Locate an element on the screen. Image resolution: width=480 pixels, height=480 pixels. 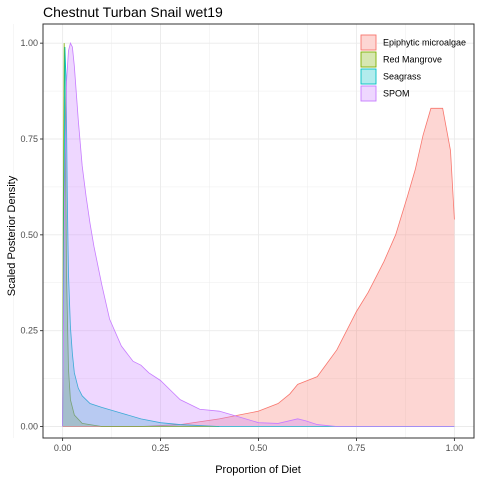
x-tick-label: 0.00 is located at coordinates (63, 448).